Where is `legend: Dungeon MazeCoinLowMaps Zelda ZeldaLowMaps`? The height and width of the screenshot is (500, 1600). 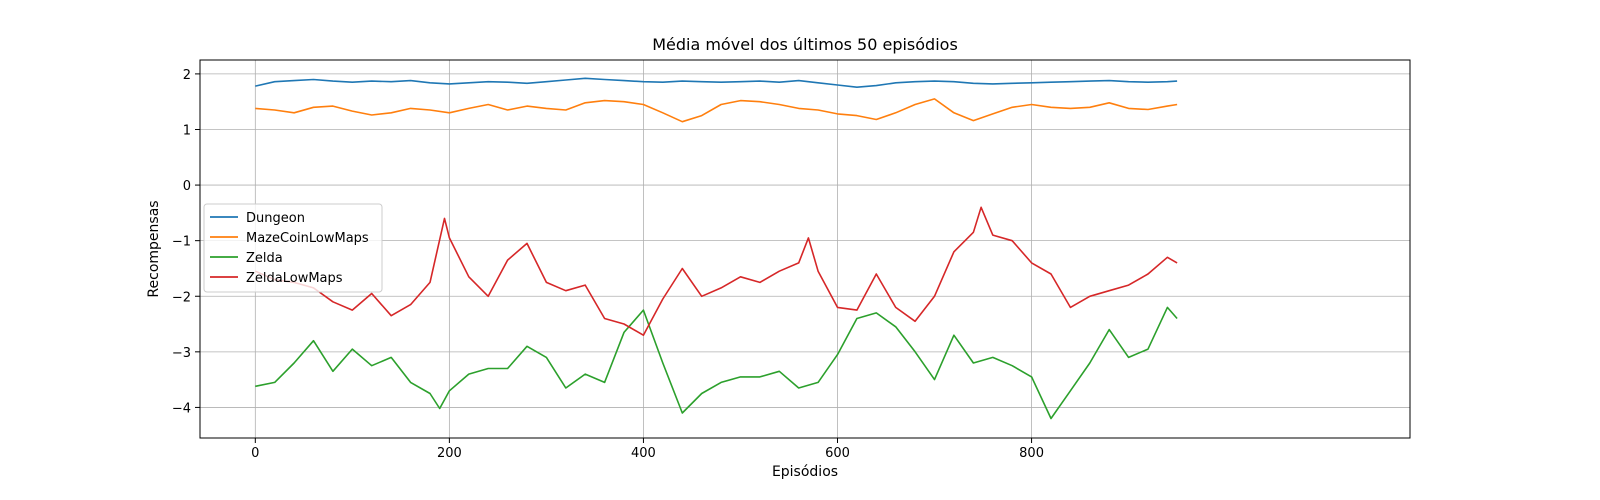
legend: Dungeon MazeCoinLowMaps Zelda ZeldaLowMaps is located at coordinates (293, 248).